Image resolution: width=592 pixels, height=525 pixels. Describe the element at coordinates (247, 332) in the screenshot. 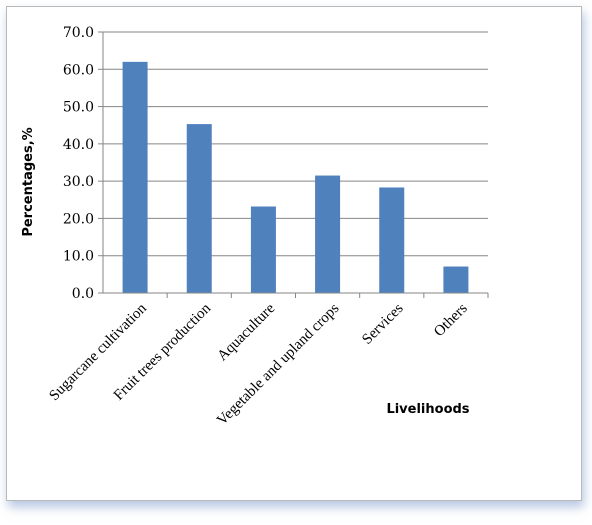

I see `x-tick-label: Aquaculture` at that location.